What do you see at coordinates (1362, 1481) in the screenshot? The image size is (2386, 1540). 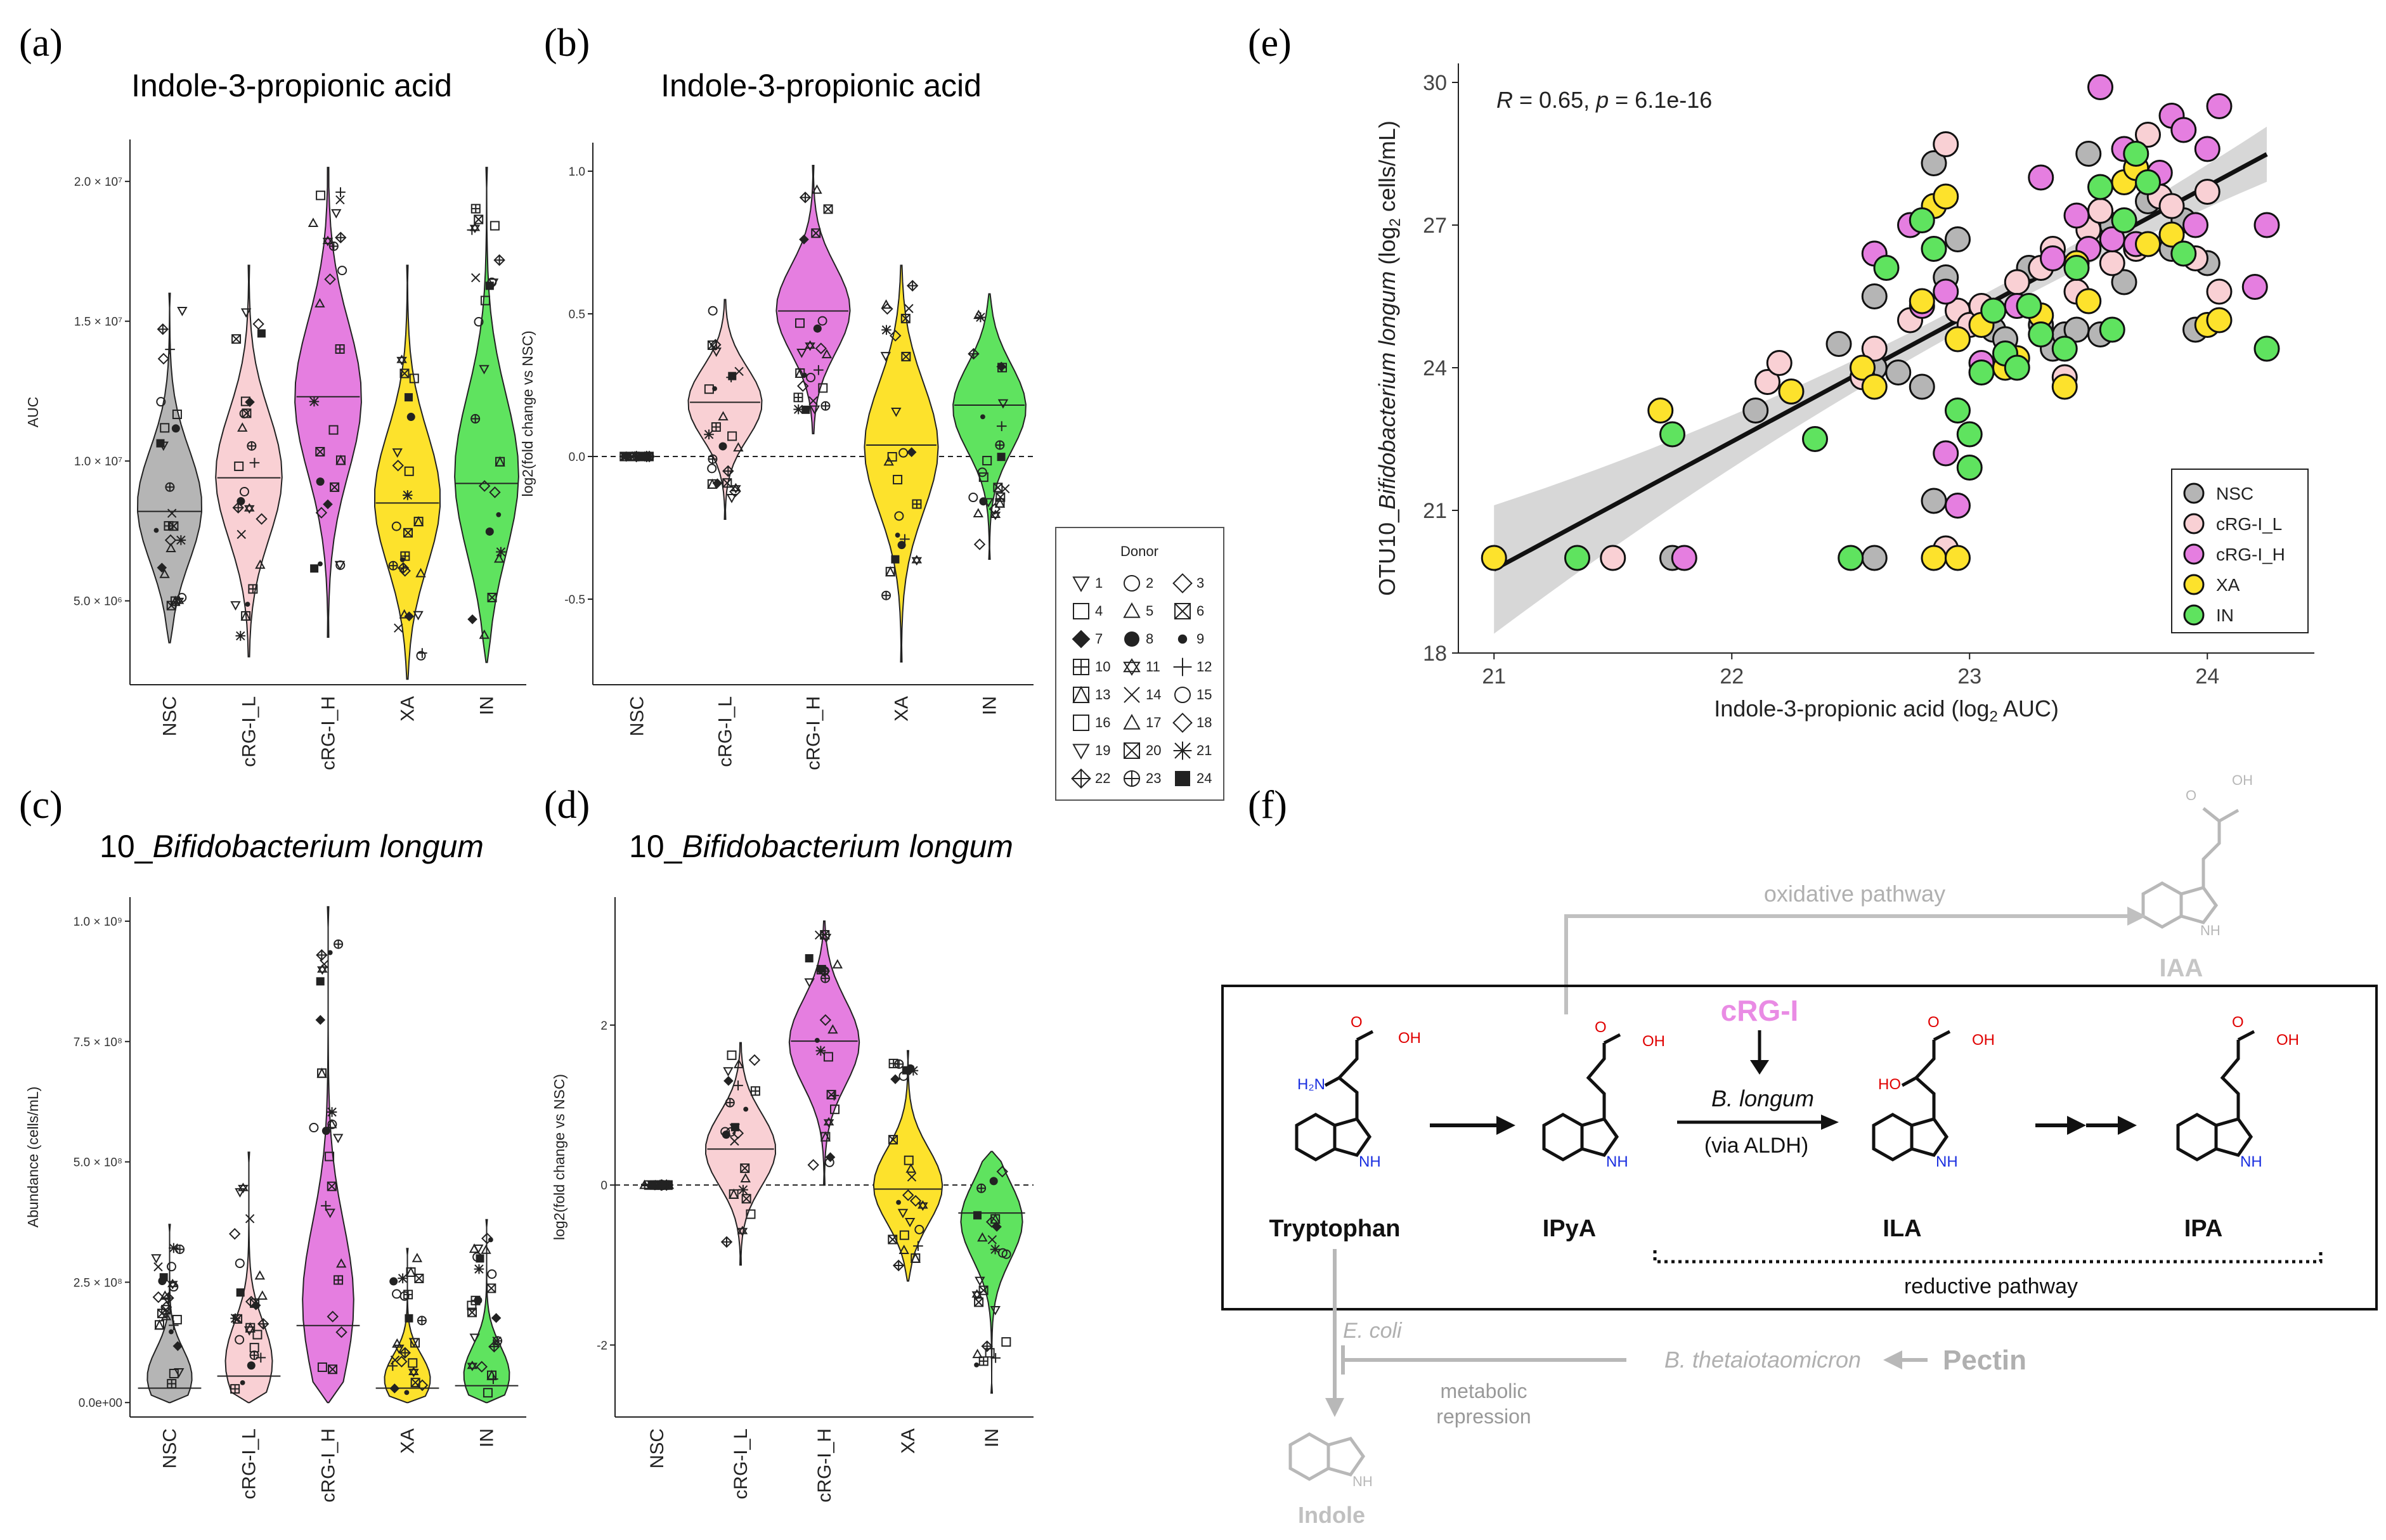 I see `indole-nh-label: NH` at bounding box center [1362, 1481].